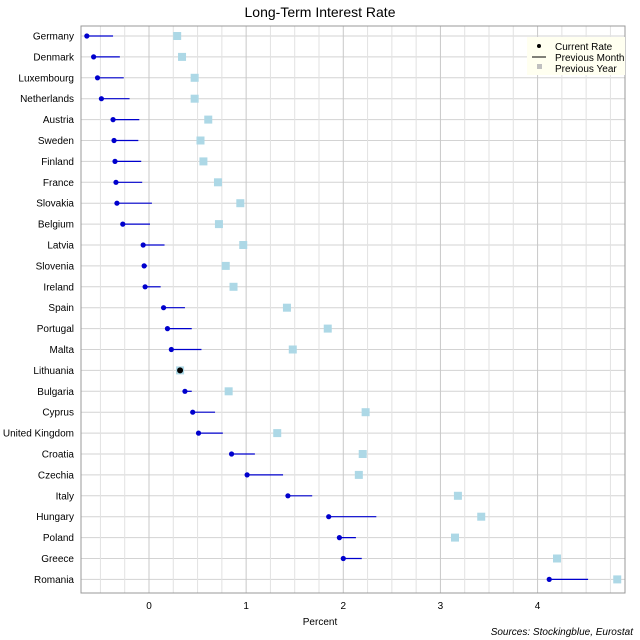  What do you see at coordinates (586, 69) in the screenshot?
I see `legend-previous-year-label: Previous Year` at bounding box center [586, 69].